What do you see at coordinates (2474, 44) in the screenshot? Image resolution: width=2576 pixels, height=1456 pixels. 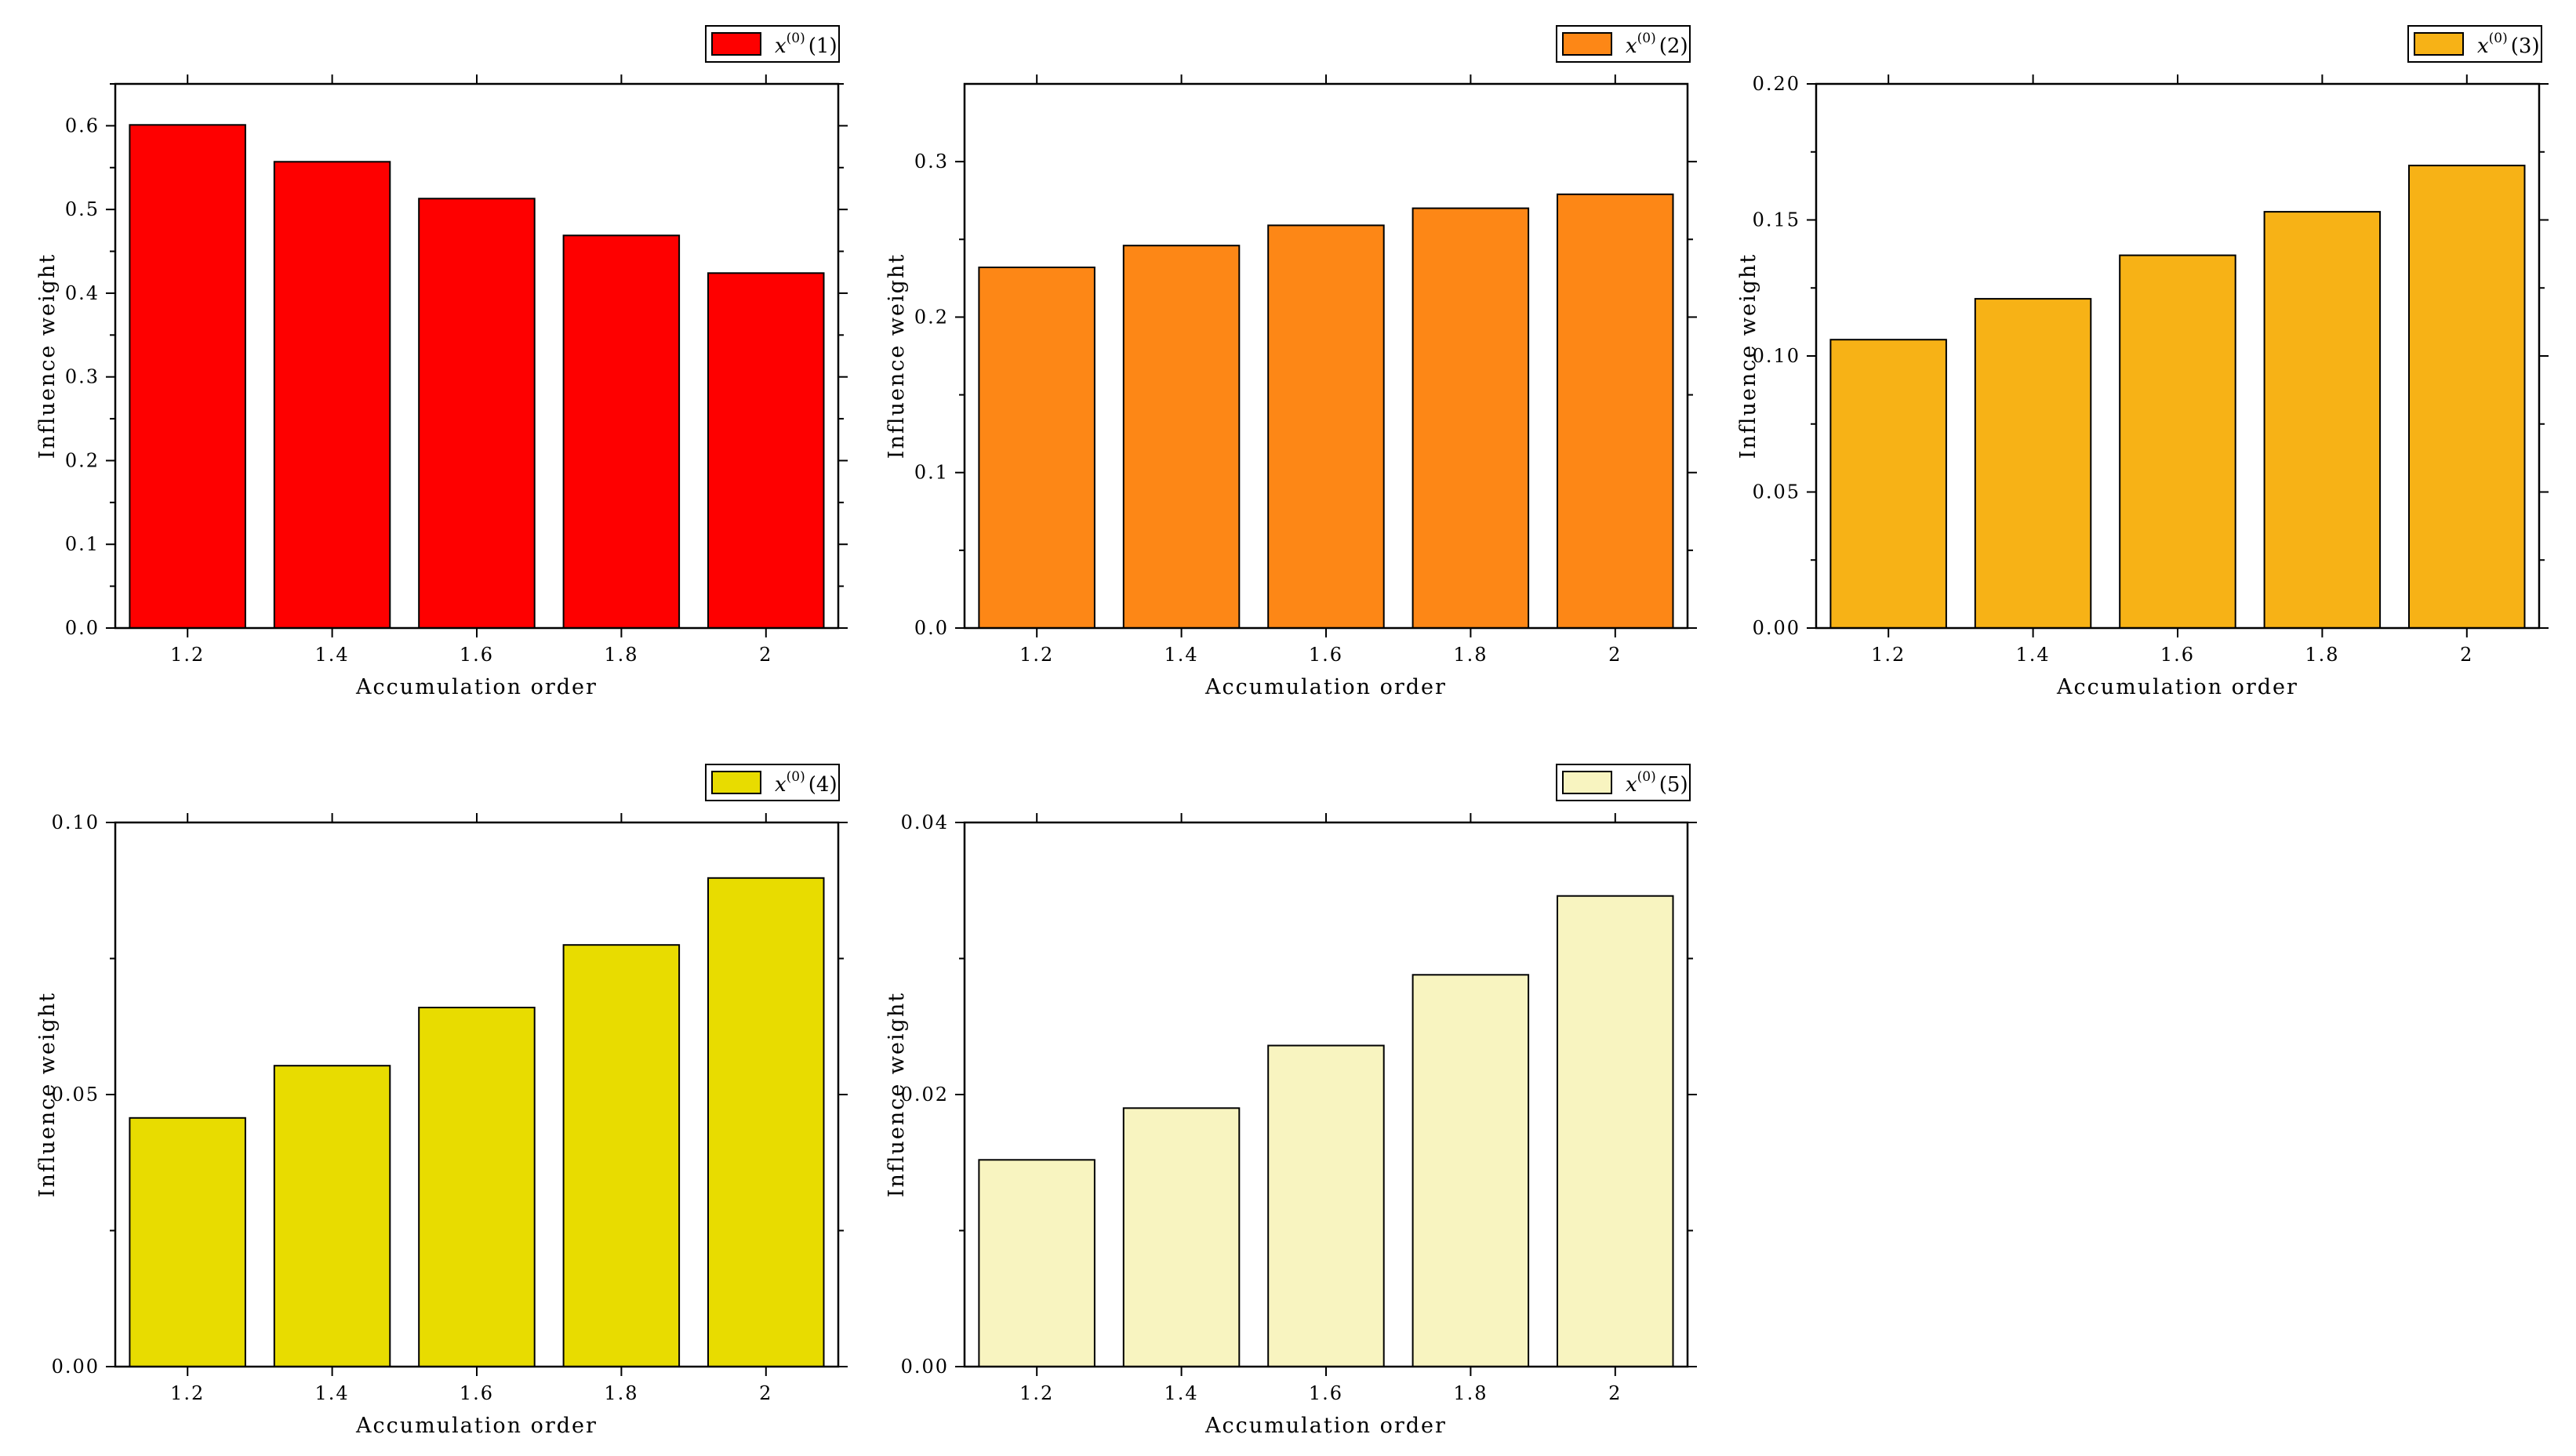 I see `legend: x(0) (3)` at bounding box center [2474, 44].